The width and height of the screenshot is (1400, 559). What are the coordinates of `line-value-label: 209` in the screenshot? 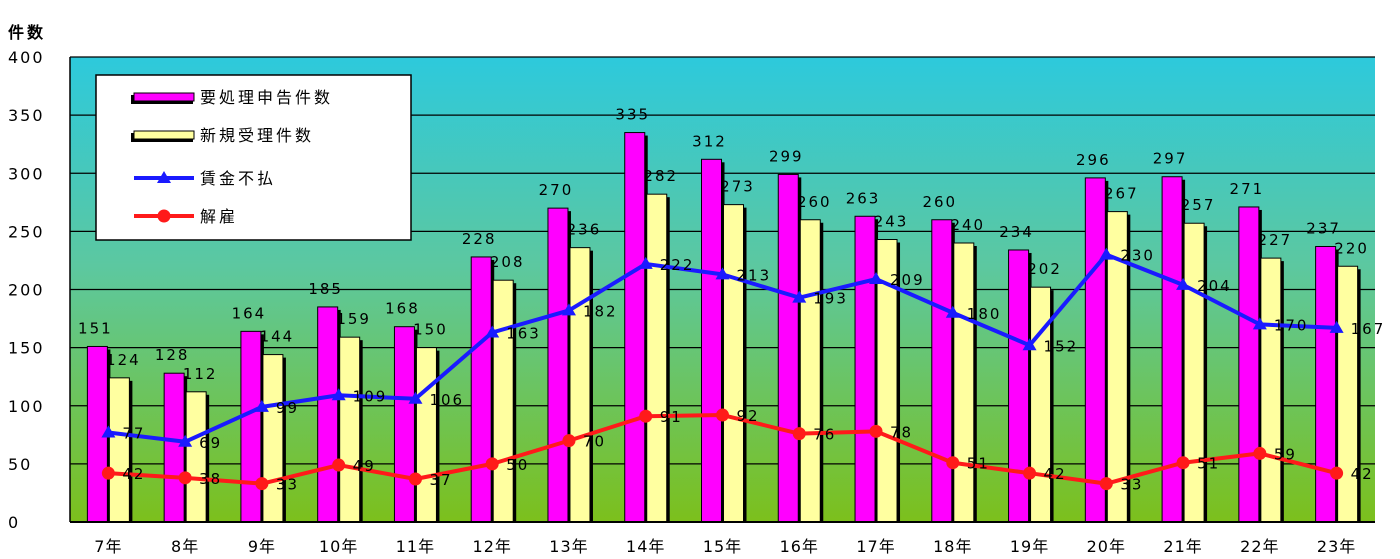 It's located at (907, 280).